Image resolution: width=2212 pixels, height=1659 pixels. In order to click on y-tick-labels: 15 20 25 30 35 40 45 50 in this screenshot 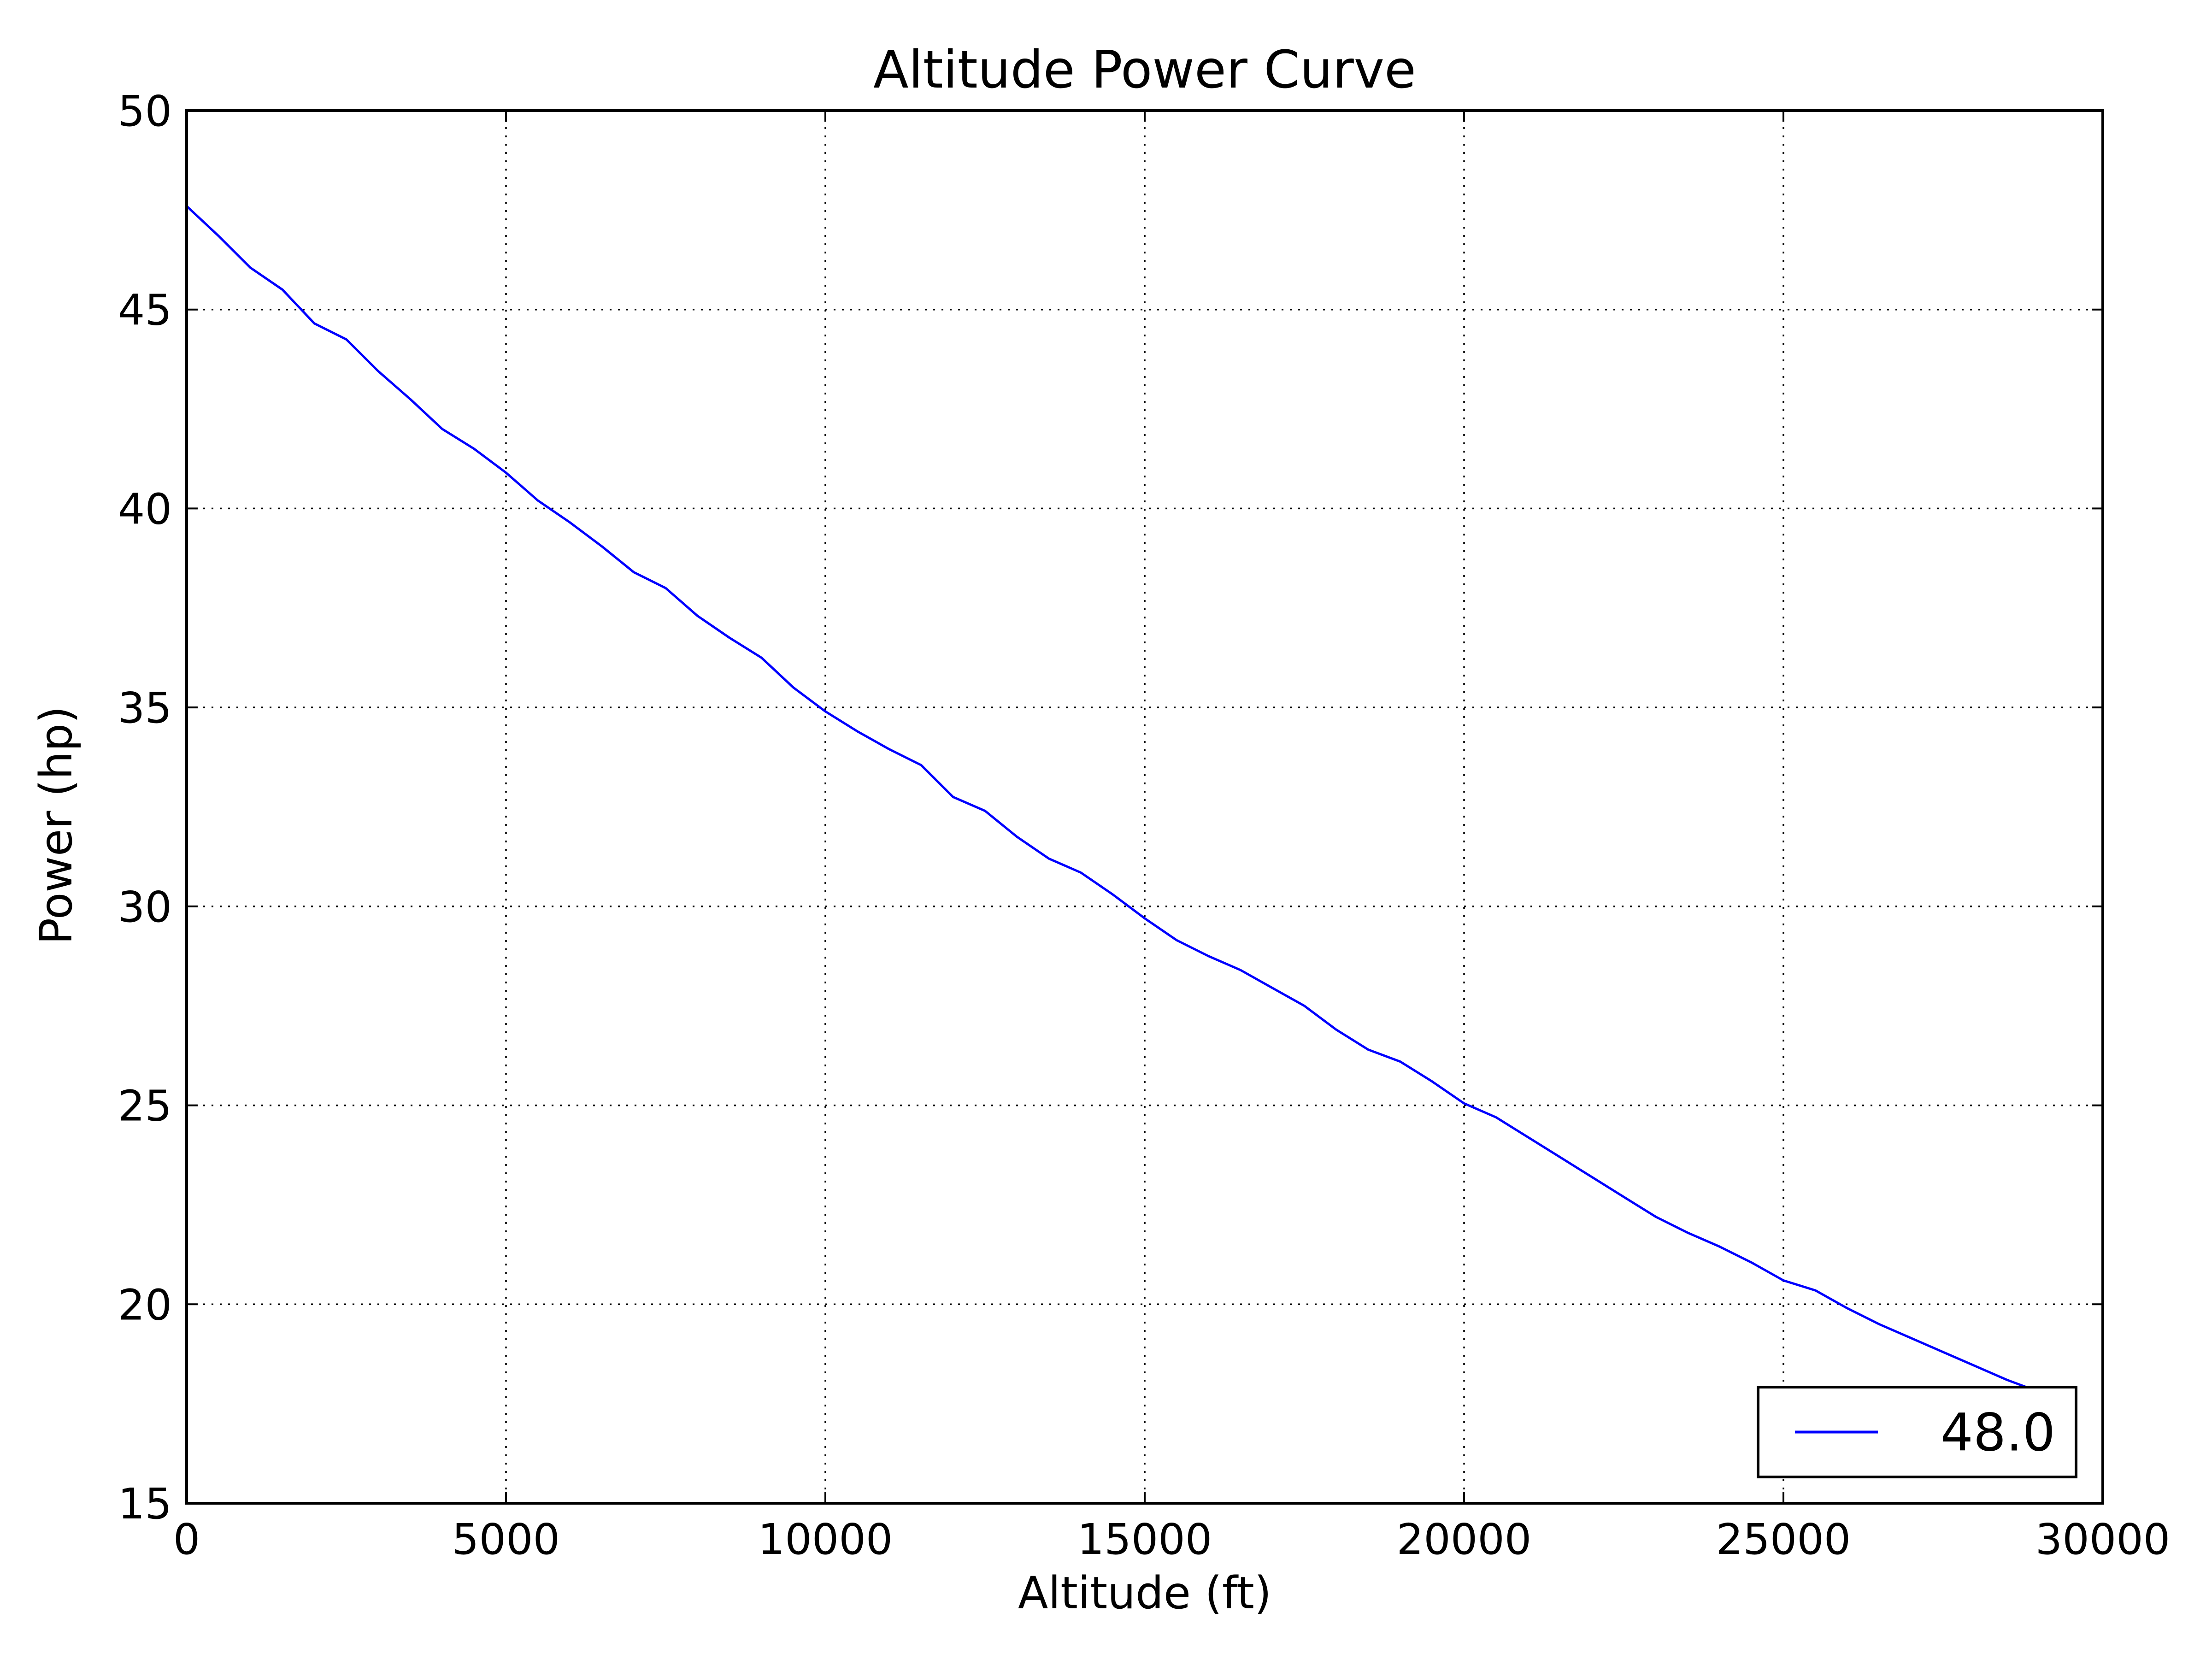, I will do `click(145, 808)`.